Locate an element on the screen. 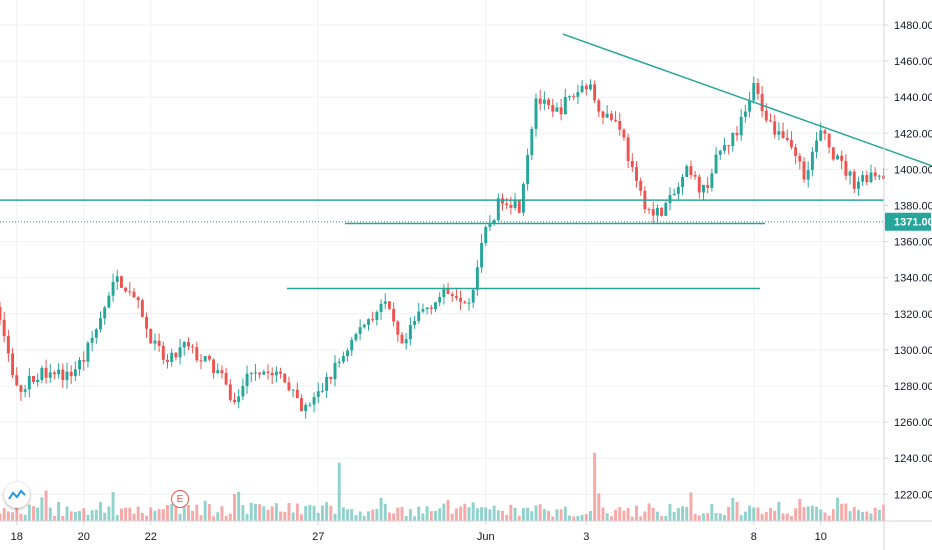  earnings-event-icon: E is located at coordinates (180, 499).